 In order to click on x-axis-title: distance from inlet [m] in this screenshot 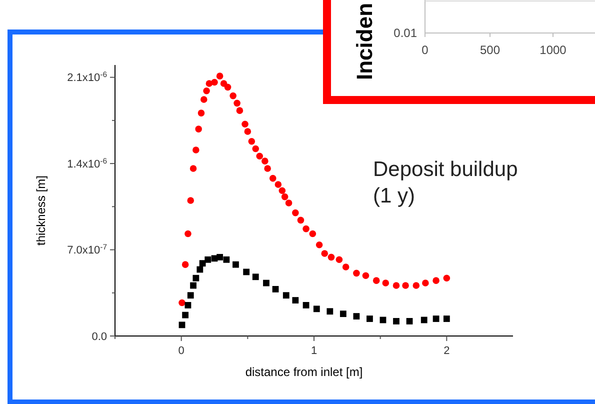, I will do `click(304, 372)`.